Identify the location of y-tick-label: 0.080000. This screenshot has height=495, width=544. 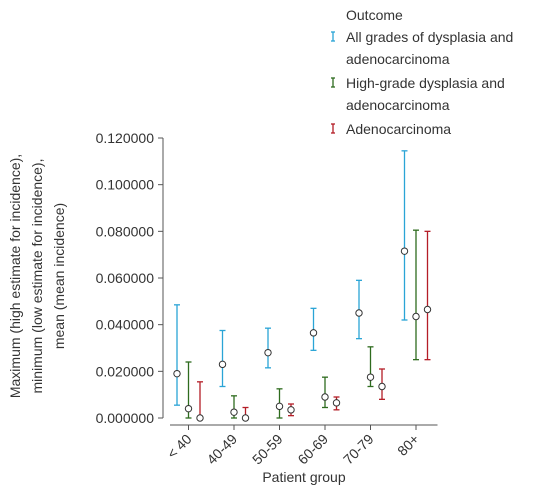
(125, 231).